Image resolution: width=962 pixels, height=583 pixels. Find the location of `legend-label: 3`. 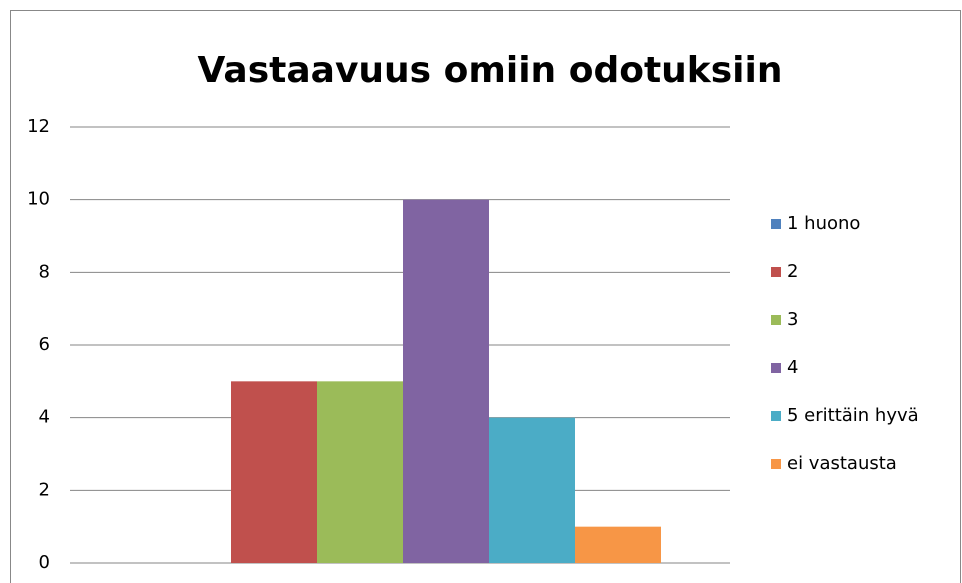

legend-label: 3 is located at coordinates (792, 319).